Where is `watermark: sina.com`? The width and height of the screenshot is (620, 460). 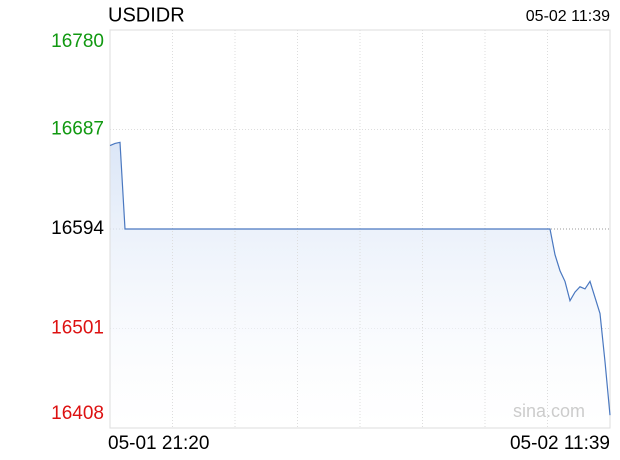
watermark: sina.com is located at coordinates (549, 411).